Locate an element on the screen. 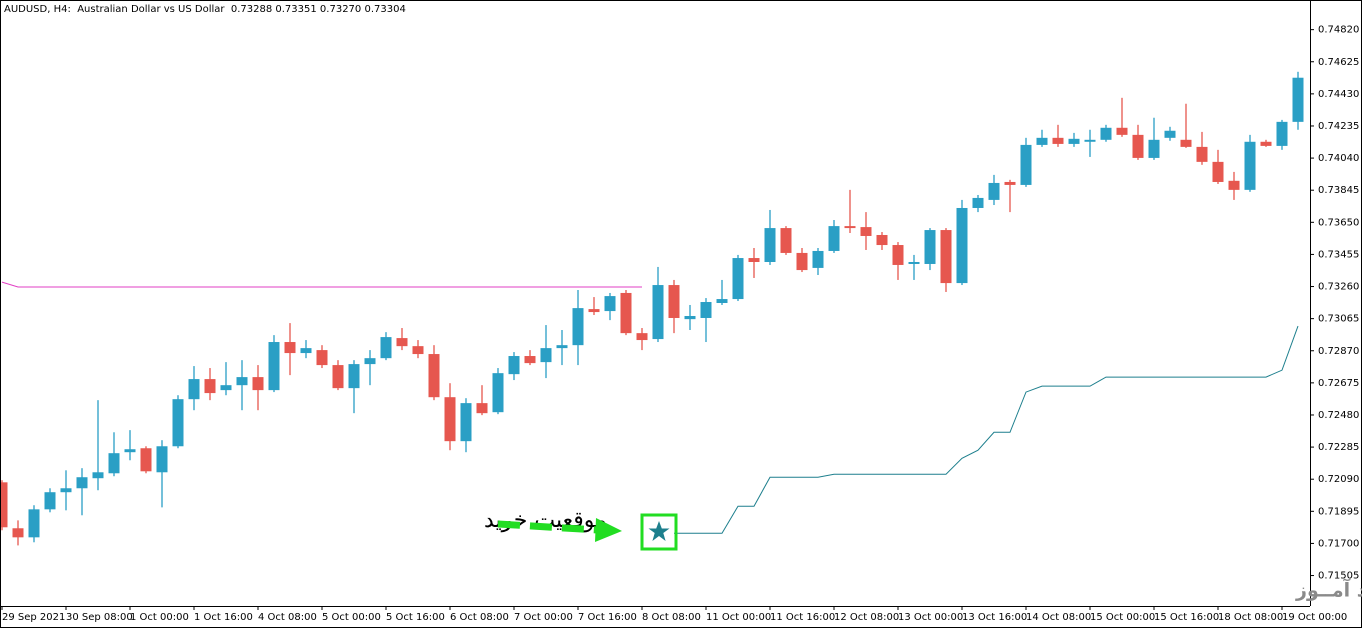  arrow is located at coordinates (559, 530).